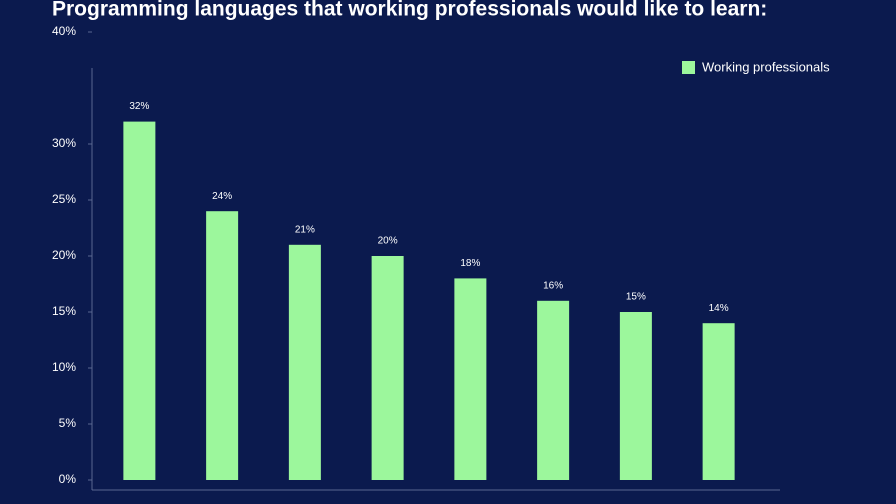 Image resolution: width=896 pixels, height=504 pixels. What do you see at coordinates (68, 423) in the screenshot?
I see `y-tick-label: 5%` at bounding box center [68, 423].